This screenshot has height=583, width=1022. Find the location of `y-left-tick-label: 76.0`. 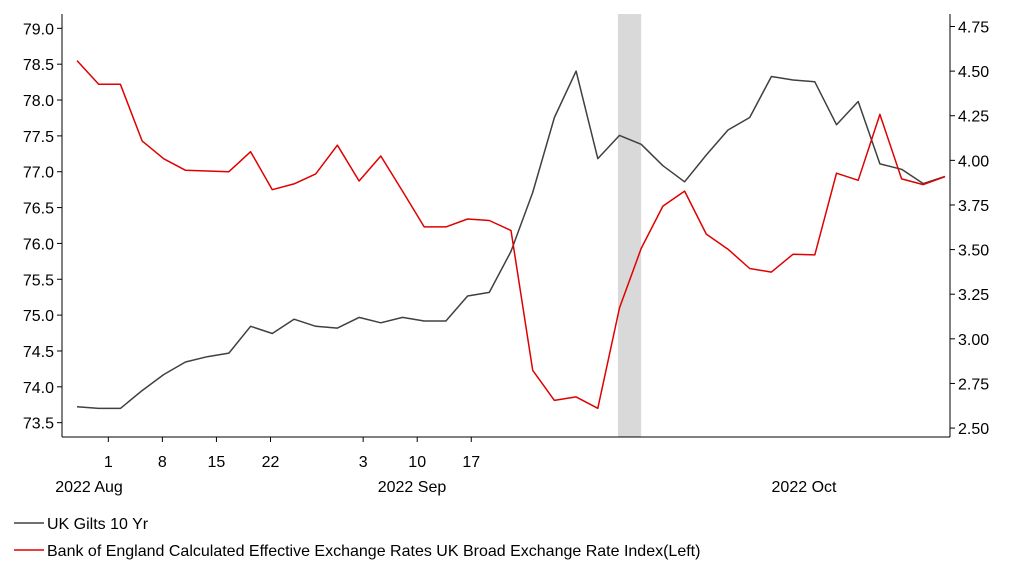

y-left-tick-label: 76.0 is located at coordinates (38, 244).